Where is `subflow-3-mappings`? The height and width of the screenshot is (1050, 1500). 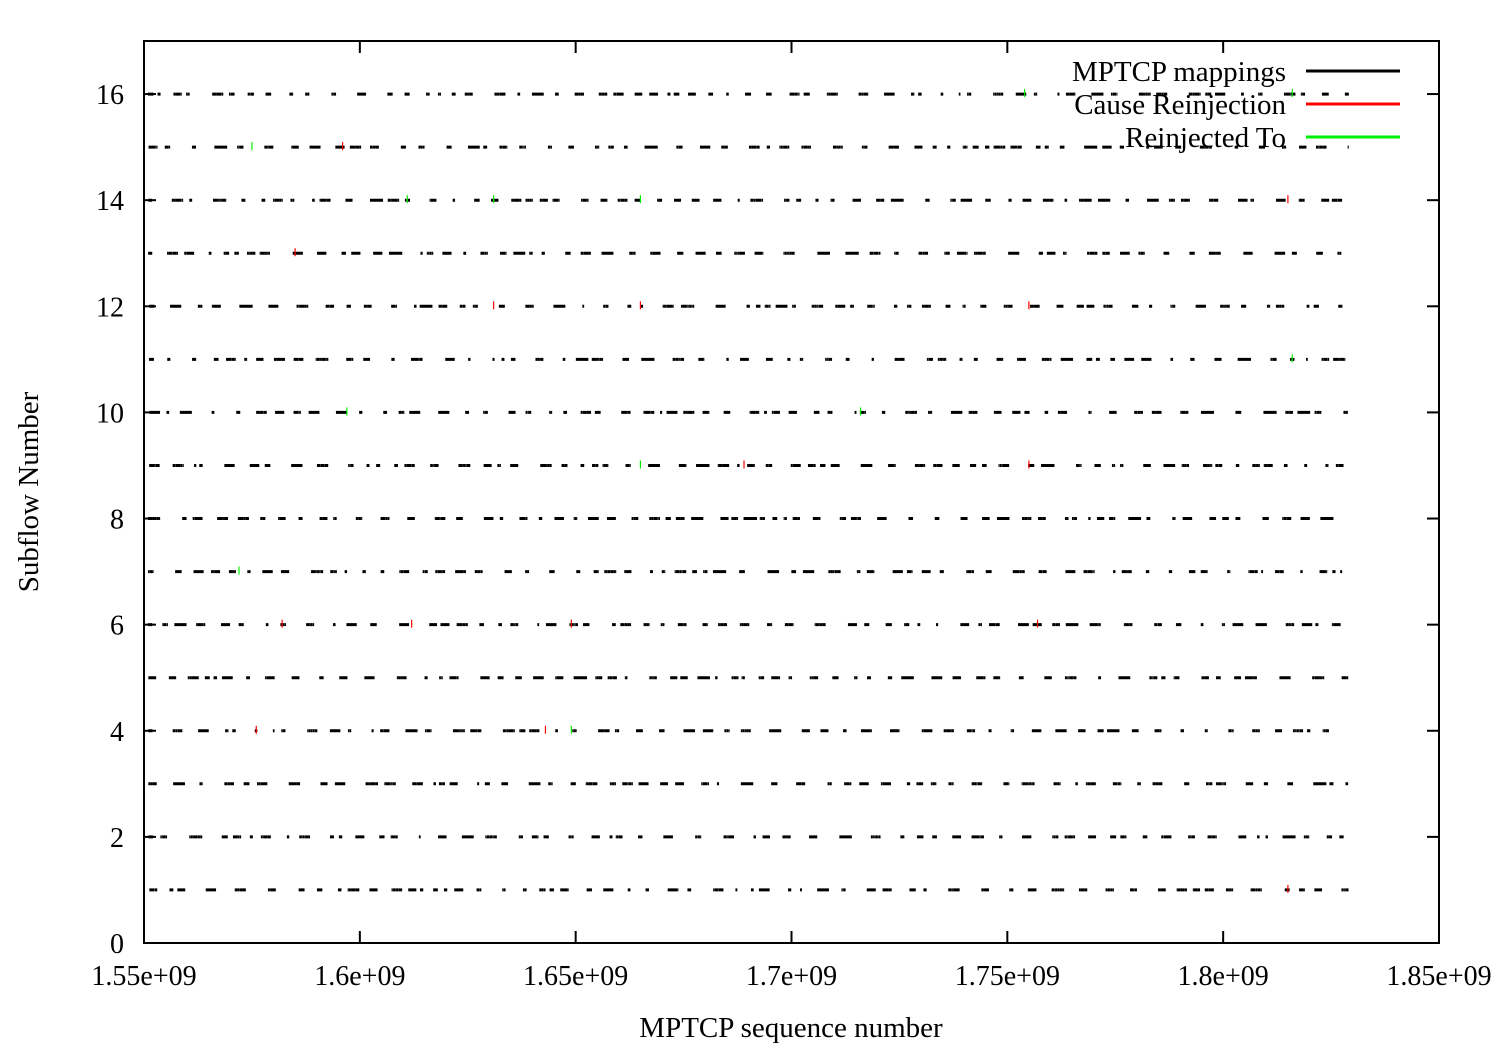
subflow-3-mappings is located at coordinates (748, 784).